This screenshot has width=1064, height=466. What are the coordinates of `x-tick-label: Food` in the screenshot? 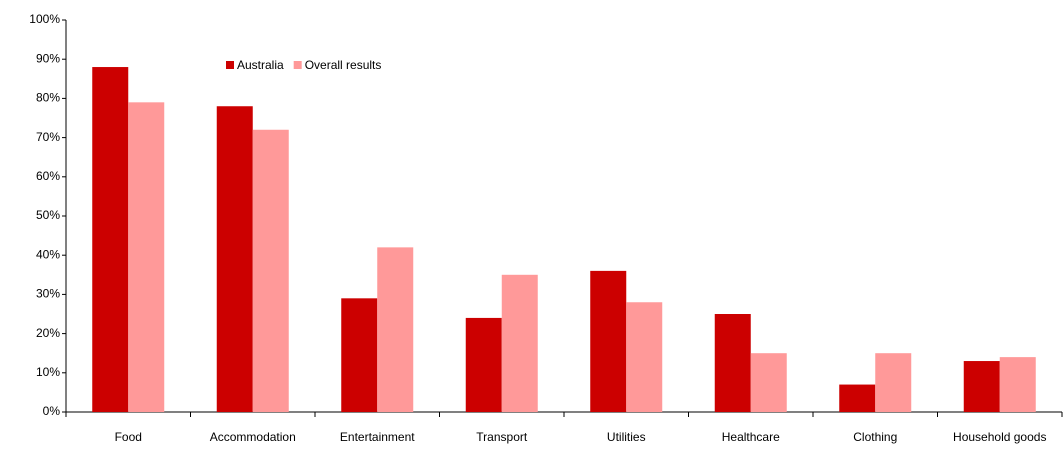 It's located at (128, 437).